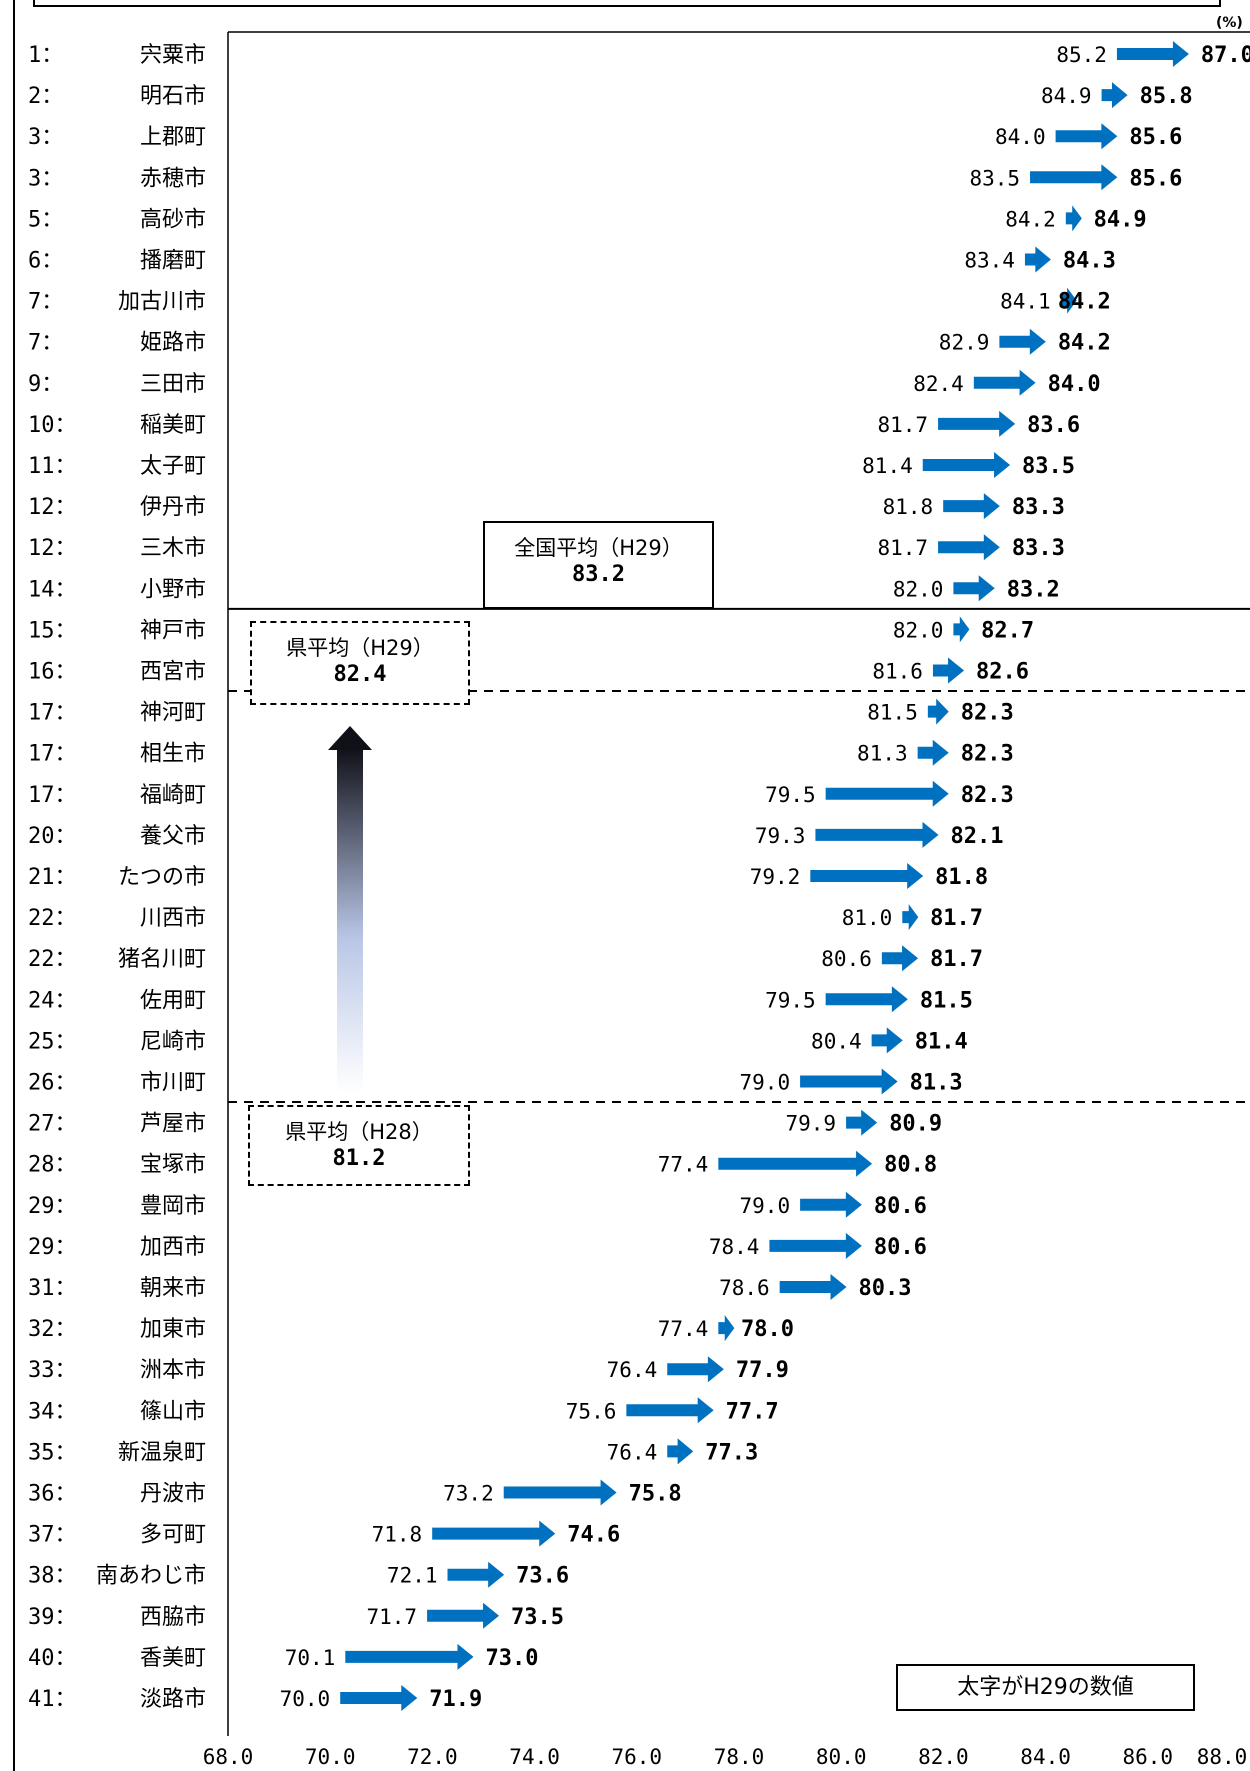 Image resolution: width=1250 pixels, height=1771 pixels. What do you see at coordinates (173, 261) in the screenshot?
I see `municipality-label: 播磨町` at bounding box center [173, 261].